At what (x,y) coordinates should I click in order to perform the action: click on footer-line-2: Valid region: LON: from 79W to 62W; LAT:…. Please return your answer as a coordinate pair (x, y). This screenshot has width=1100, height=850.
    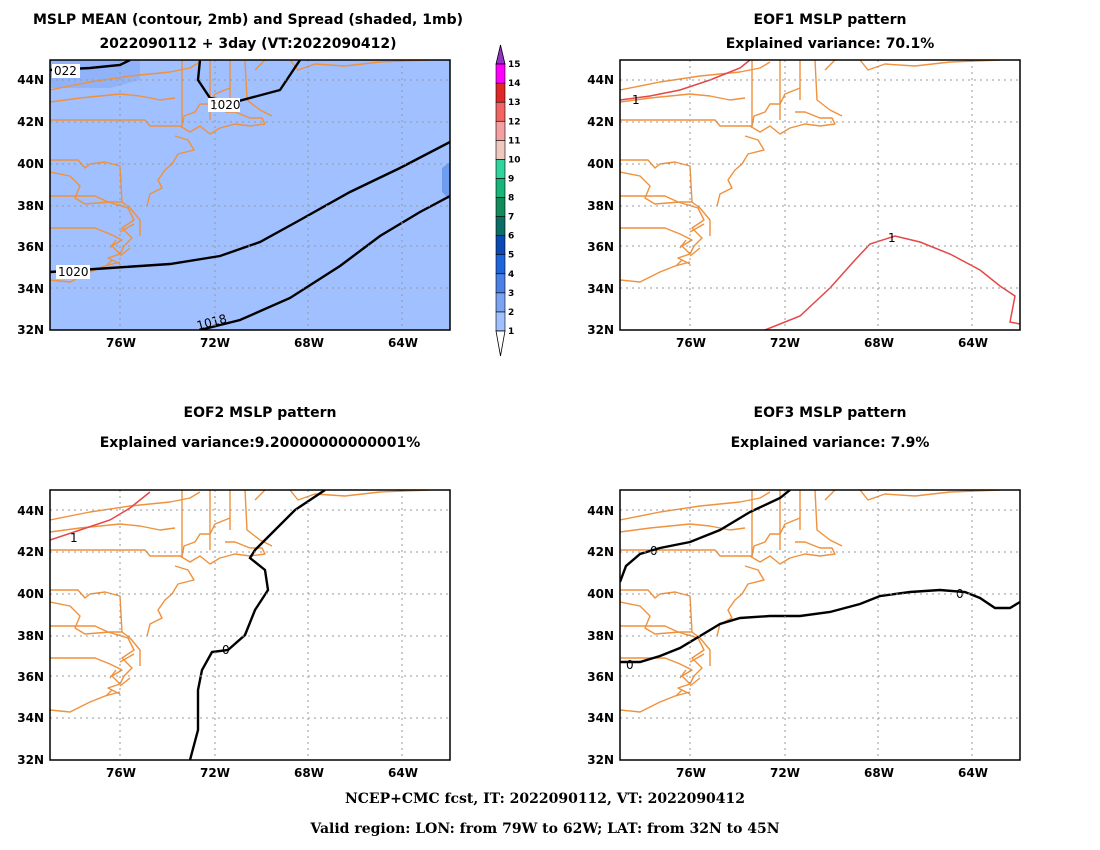
    Looking at the image, I should click on (544, 829).